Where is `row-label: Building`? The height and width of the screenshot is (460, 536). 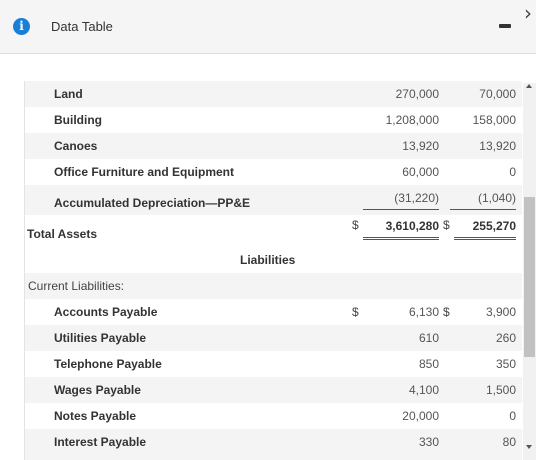
row-label: Building is located at coordinates (78, 120).